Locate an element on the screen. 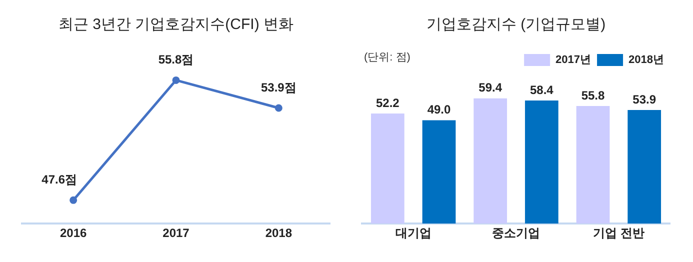  chart-title: 최근 3년간 기업호감지수(CFI) 변화 is located at coordinates (176, 25).